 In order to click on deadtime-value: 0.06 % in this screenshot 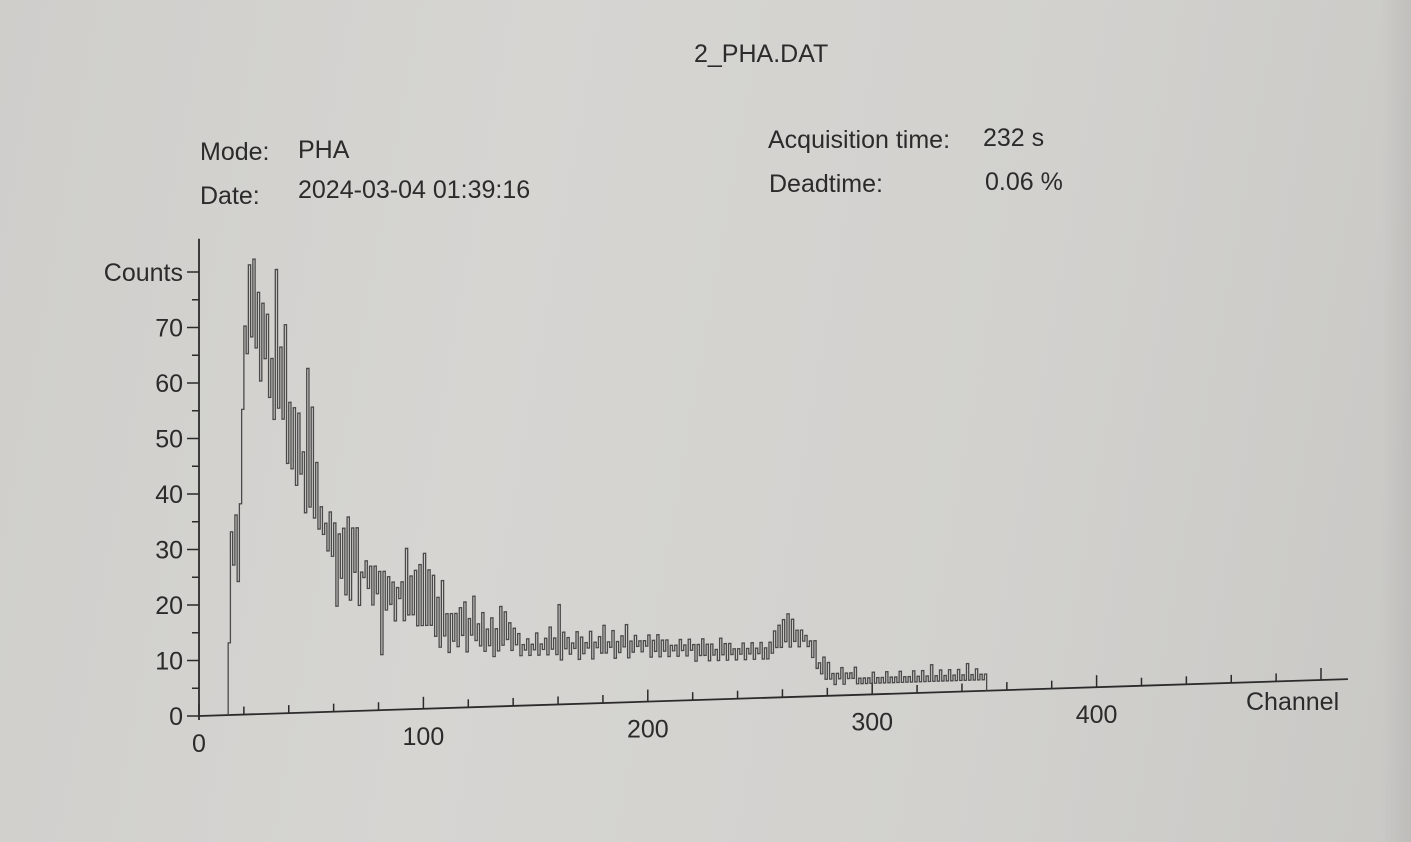, I will do `click(1024, 182)`.